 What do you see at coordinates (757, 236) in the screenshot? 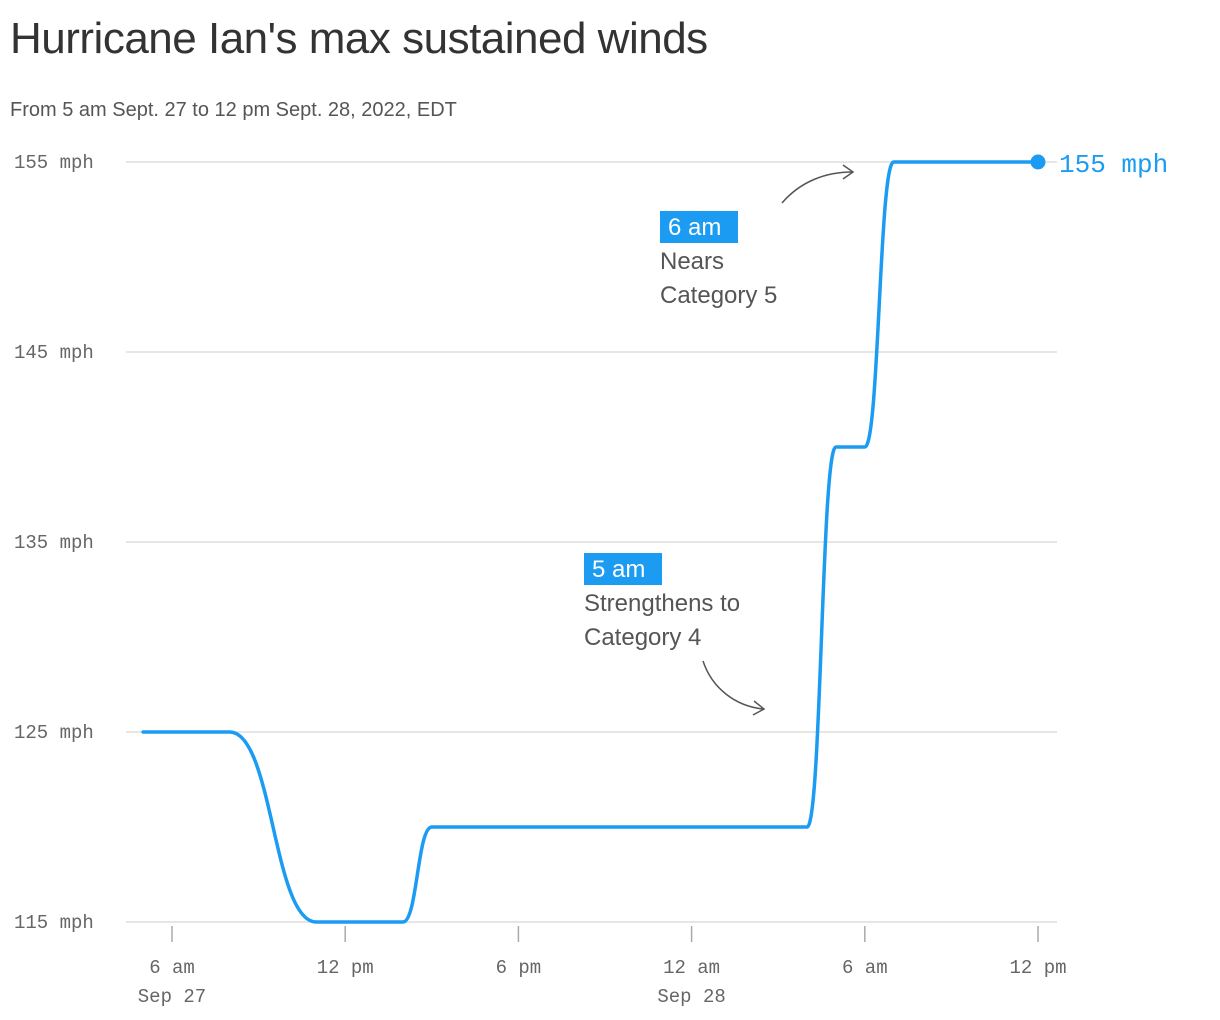
I see `annotation-category-5: 6 am Nears Category 5` at bounding box center [757, 236].